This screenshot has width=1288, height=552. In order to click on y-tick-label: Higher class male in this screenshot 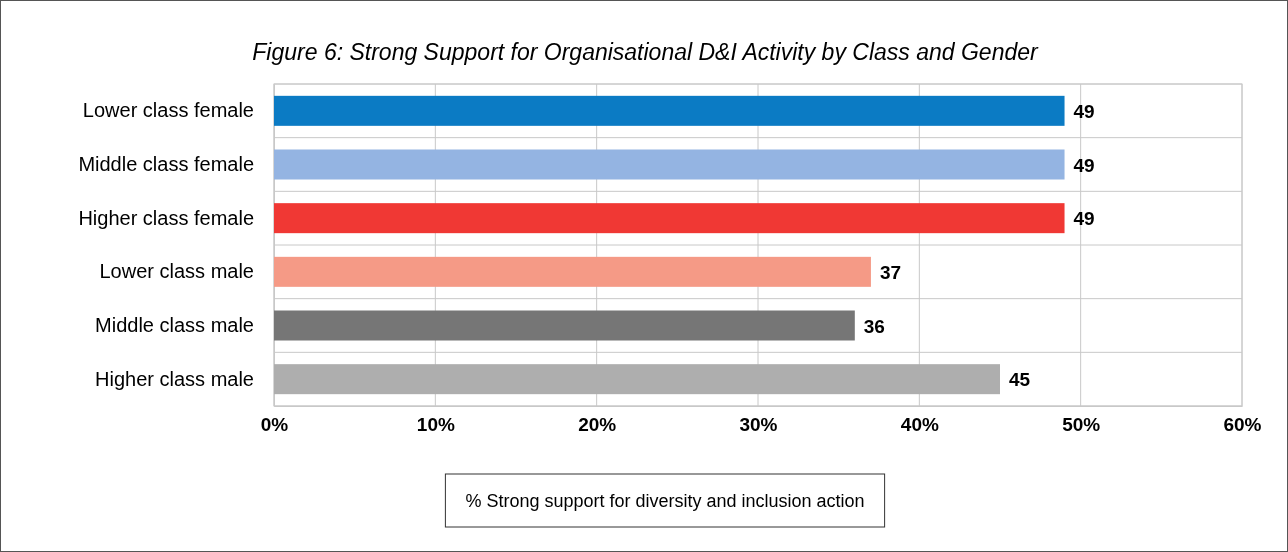, I will do `click(174, 378)`.